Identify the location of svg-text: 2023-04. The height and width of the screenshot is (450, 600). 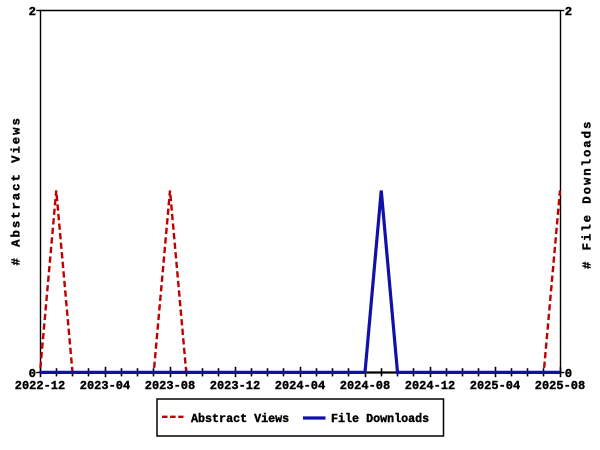
(105, 386).